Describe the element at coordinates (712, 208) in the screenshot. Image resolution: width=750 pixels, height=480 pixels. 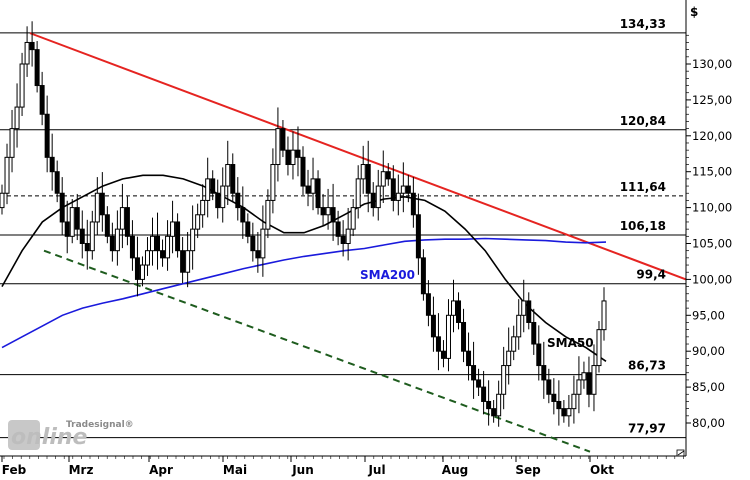
I see `y-tick-label: 110,00` at that location.